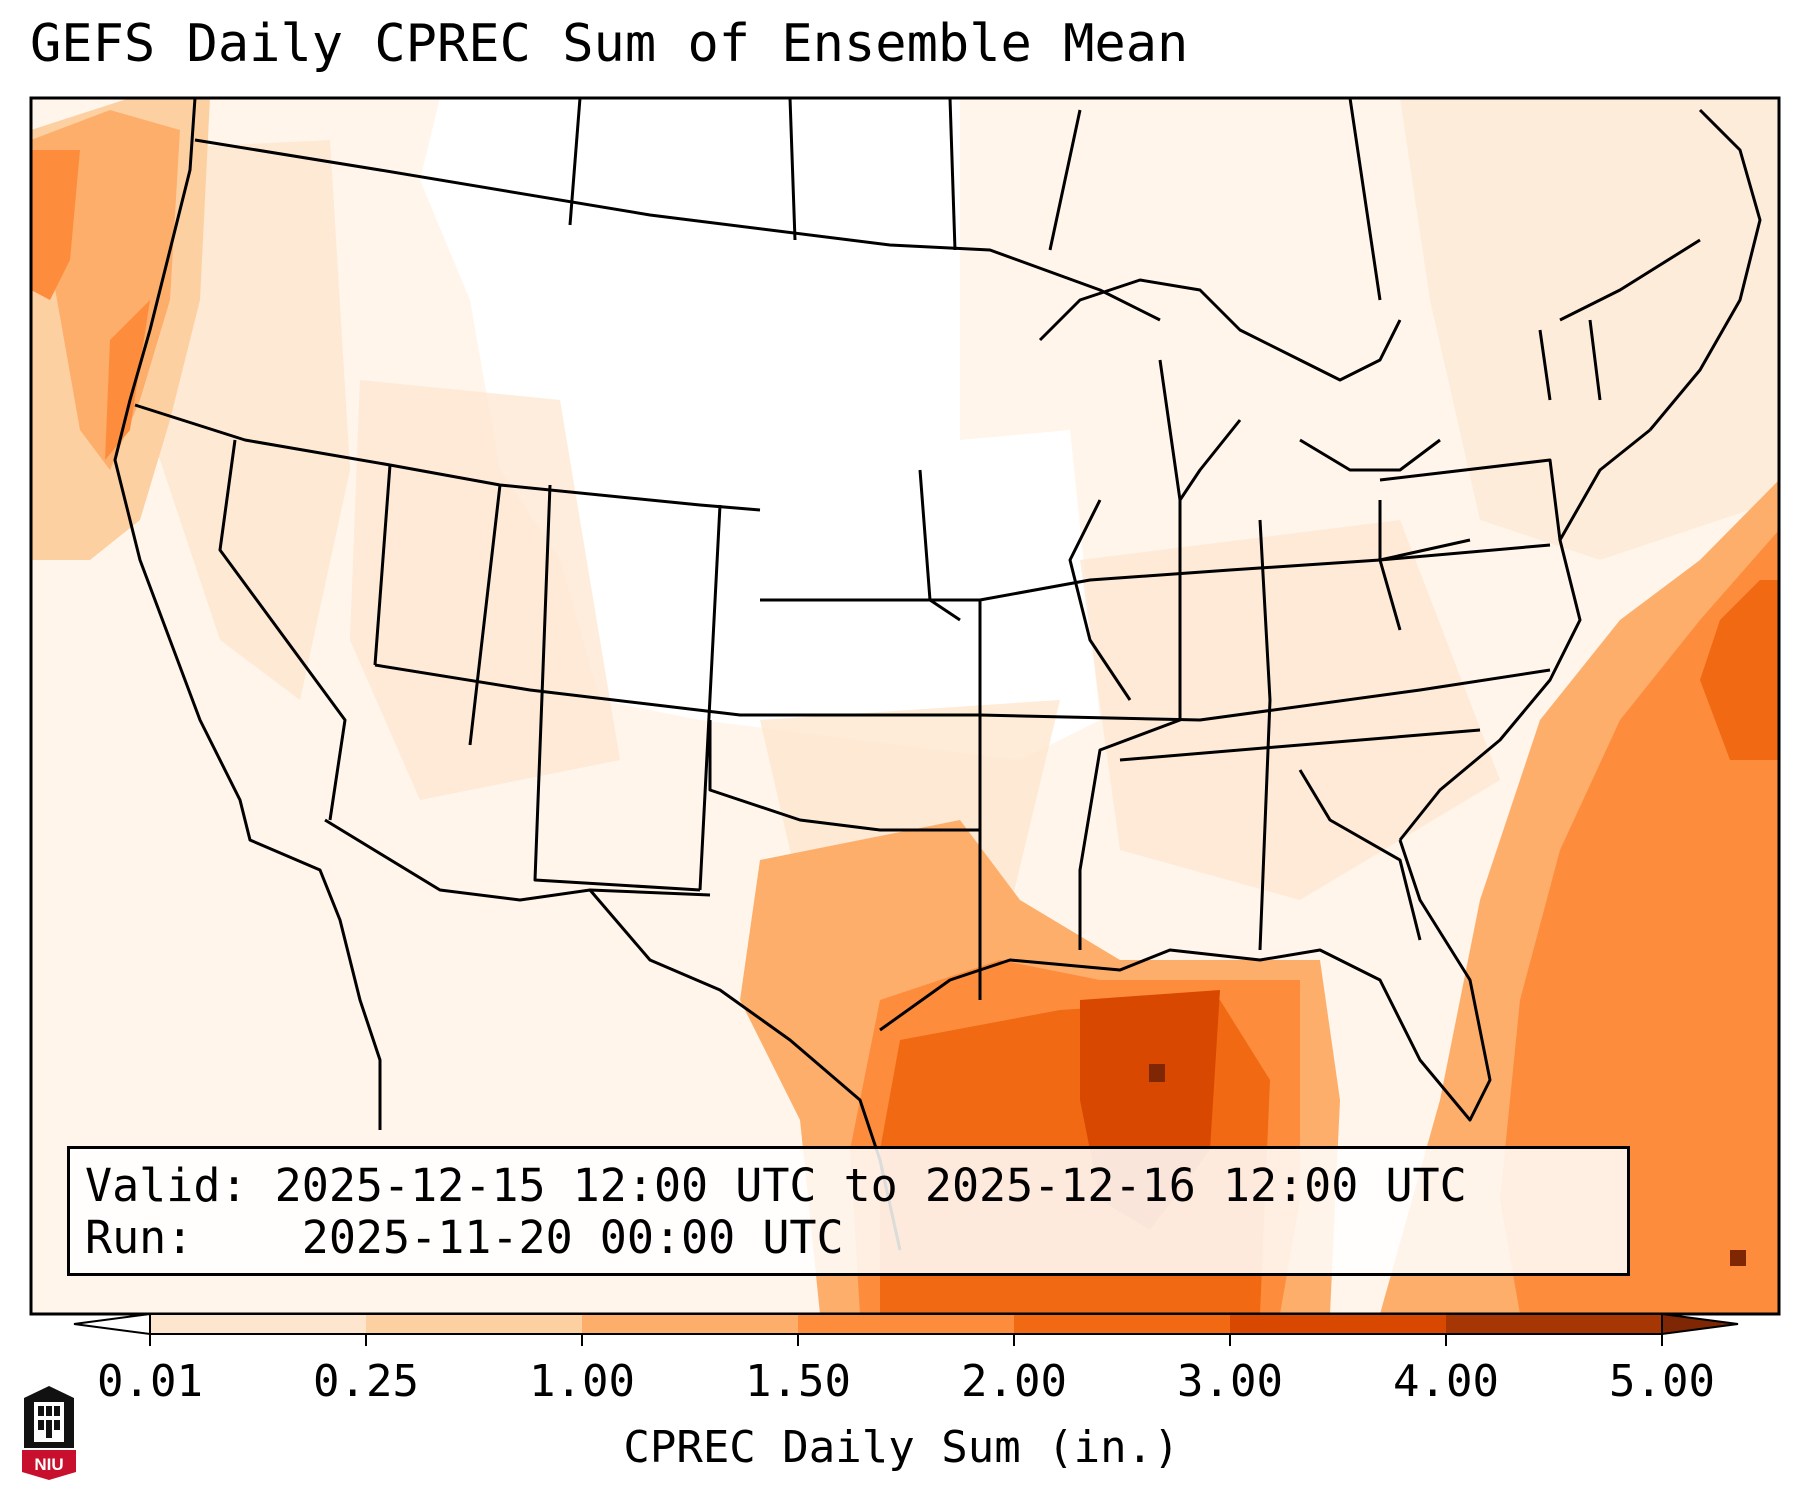 This screenshot has width=1803, height=1500. Describe the element at coordinates (798, 1381) in the screenshot. I see `colorbar-tick-label: 1.50` at that location.